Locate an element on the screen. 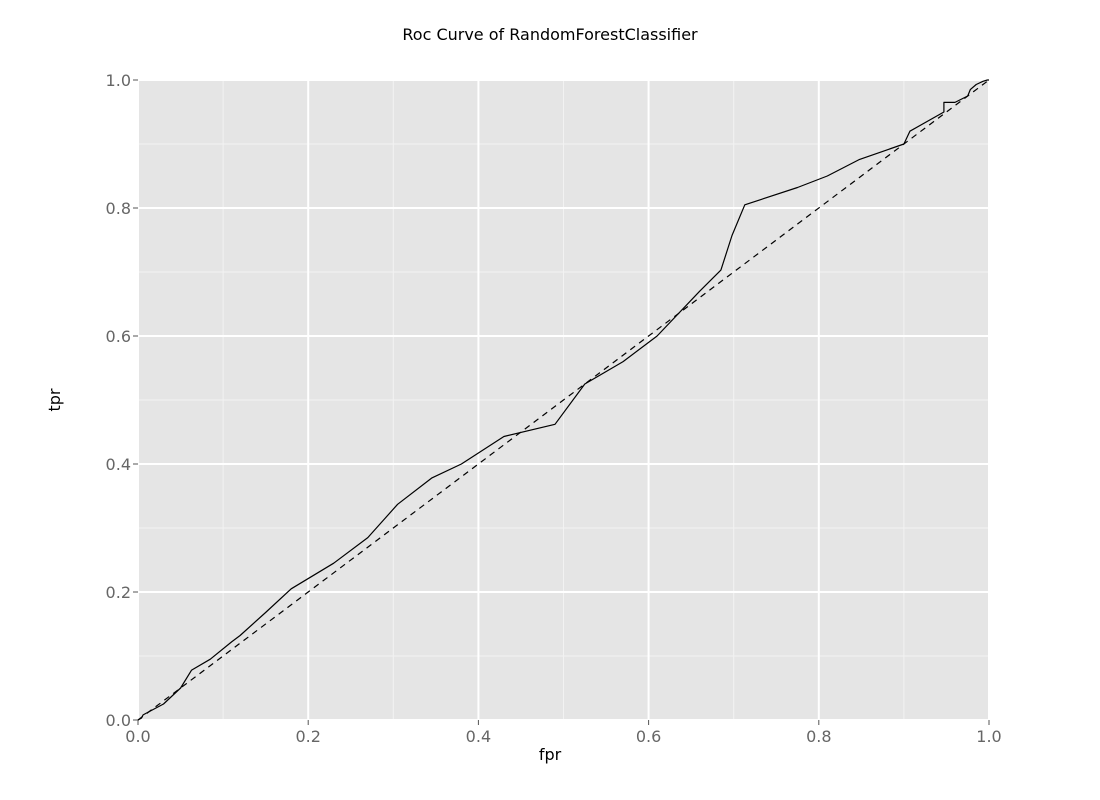 This screenshot has height=800, width=1100. y-tick-label: 1.0 is located at coordinates (118, 80).